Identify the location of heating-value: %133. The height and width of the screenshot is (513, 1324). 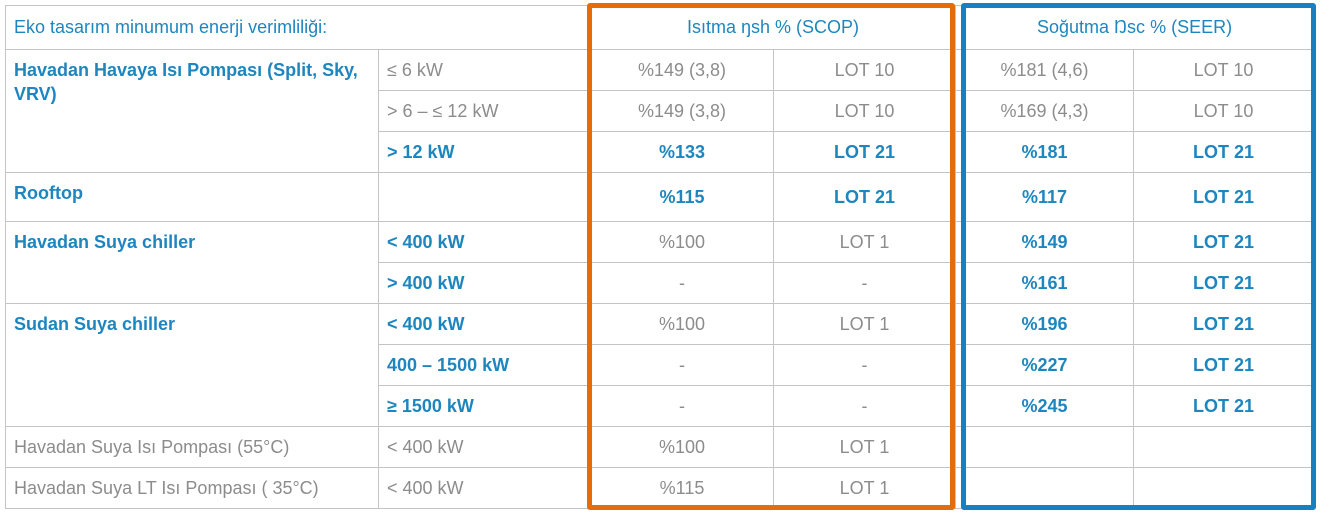
(682, 152).